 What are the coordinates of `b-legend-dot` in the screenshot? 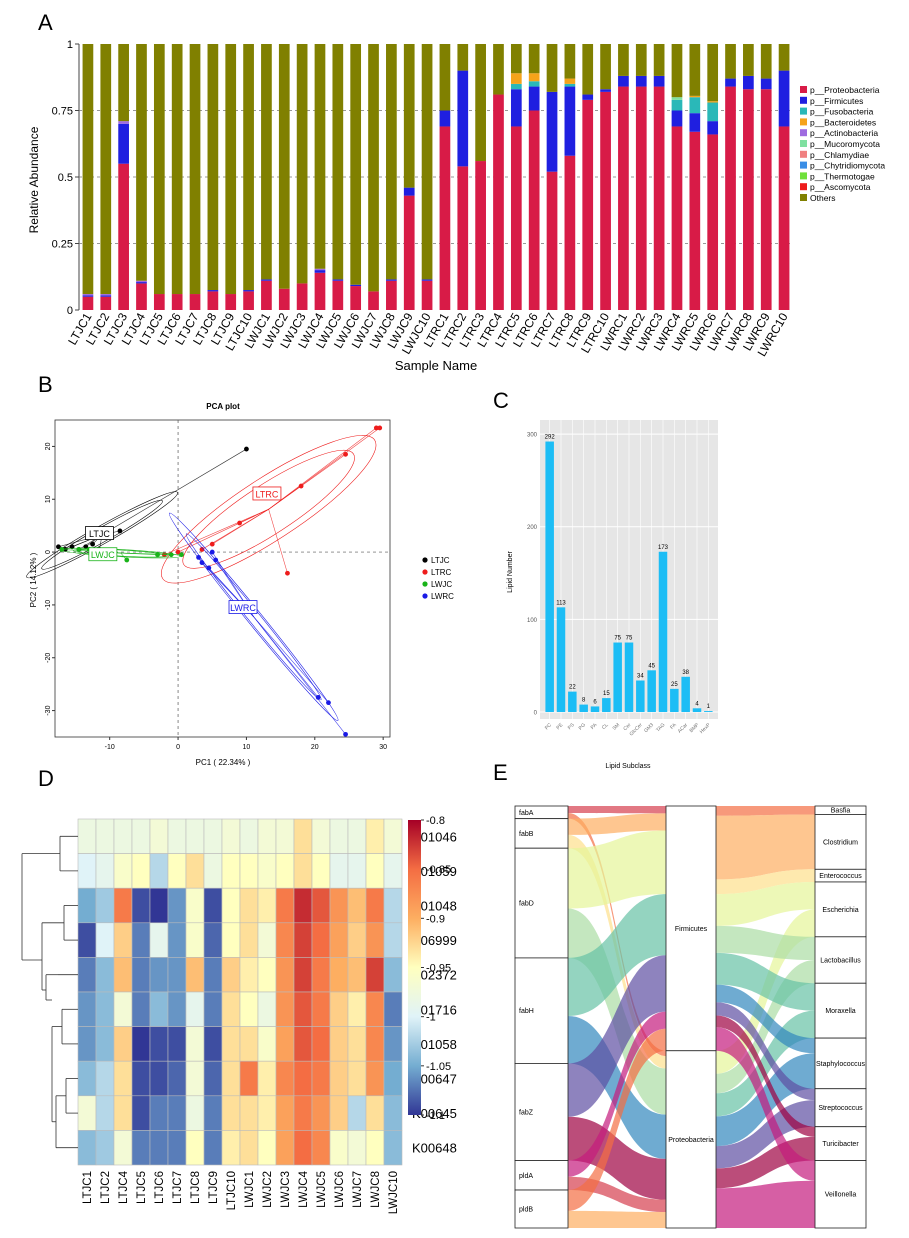 It's located at (425, 584).